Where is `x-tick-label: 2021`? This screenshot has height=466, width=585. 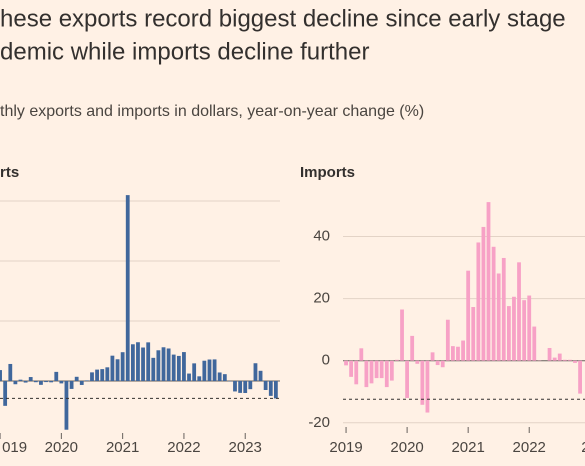
x-tick-label: 2021 is located at coordinates (122, 447).